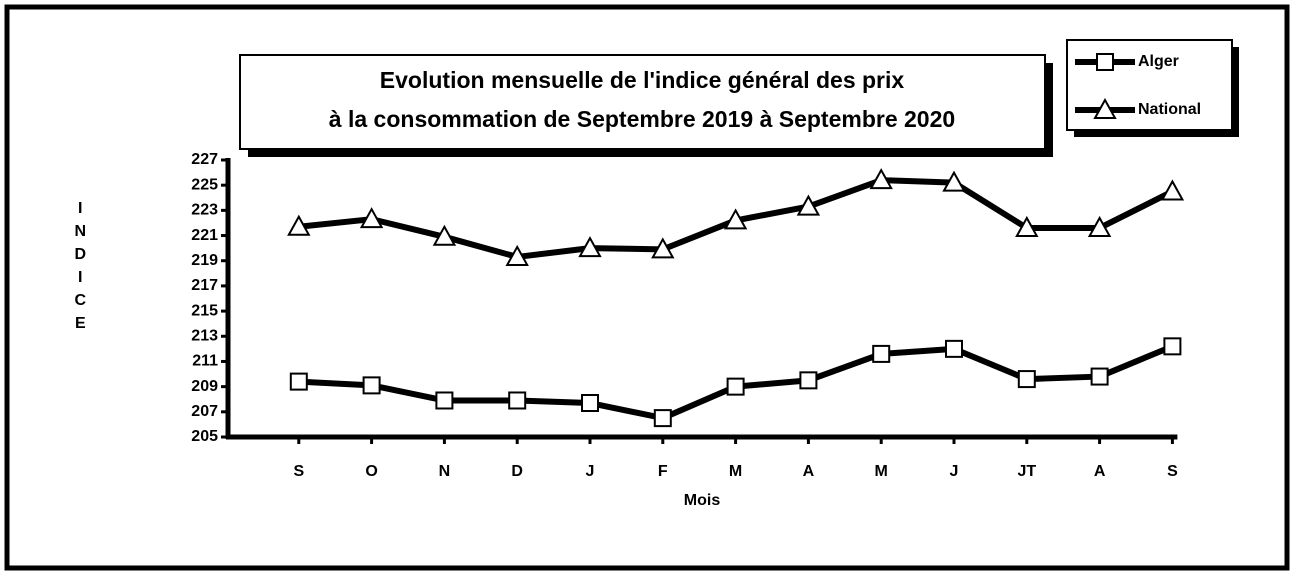 This screenshot has height=575, width=1294. Describe the element at coordinates (204, 235) in the screenshot. I see `y-tick-label: 221` at that location.